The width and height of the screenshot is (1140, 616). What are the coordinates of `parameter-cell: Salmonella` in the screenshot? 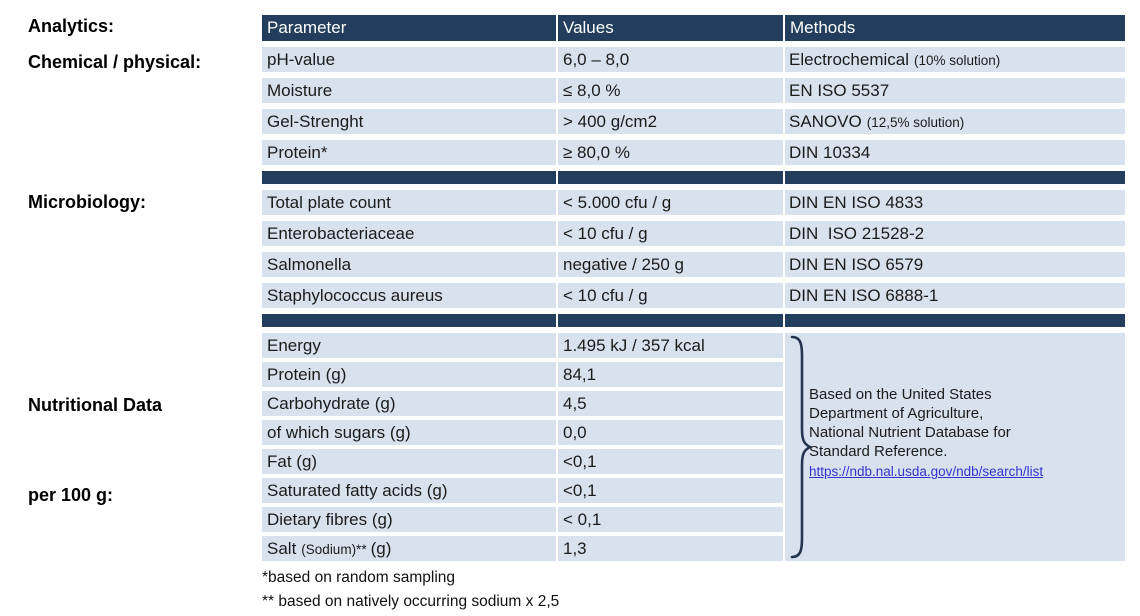 It's located at (409, 264).